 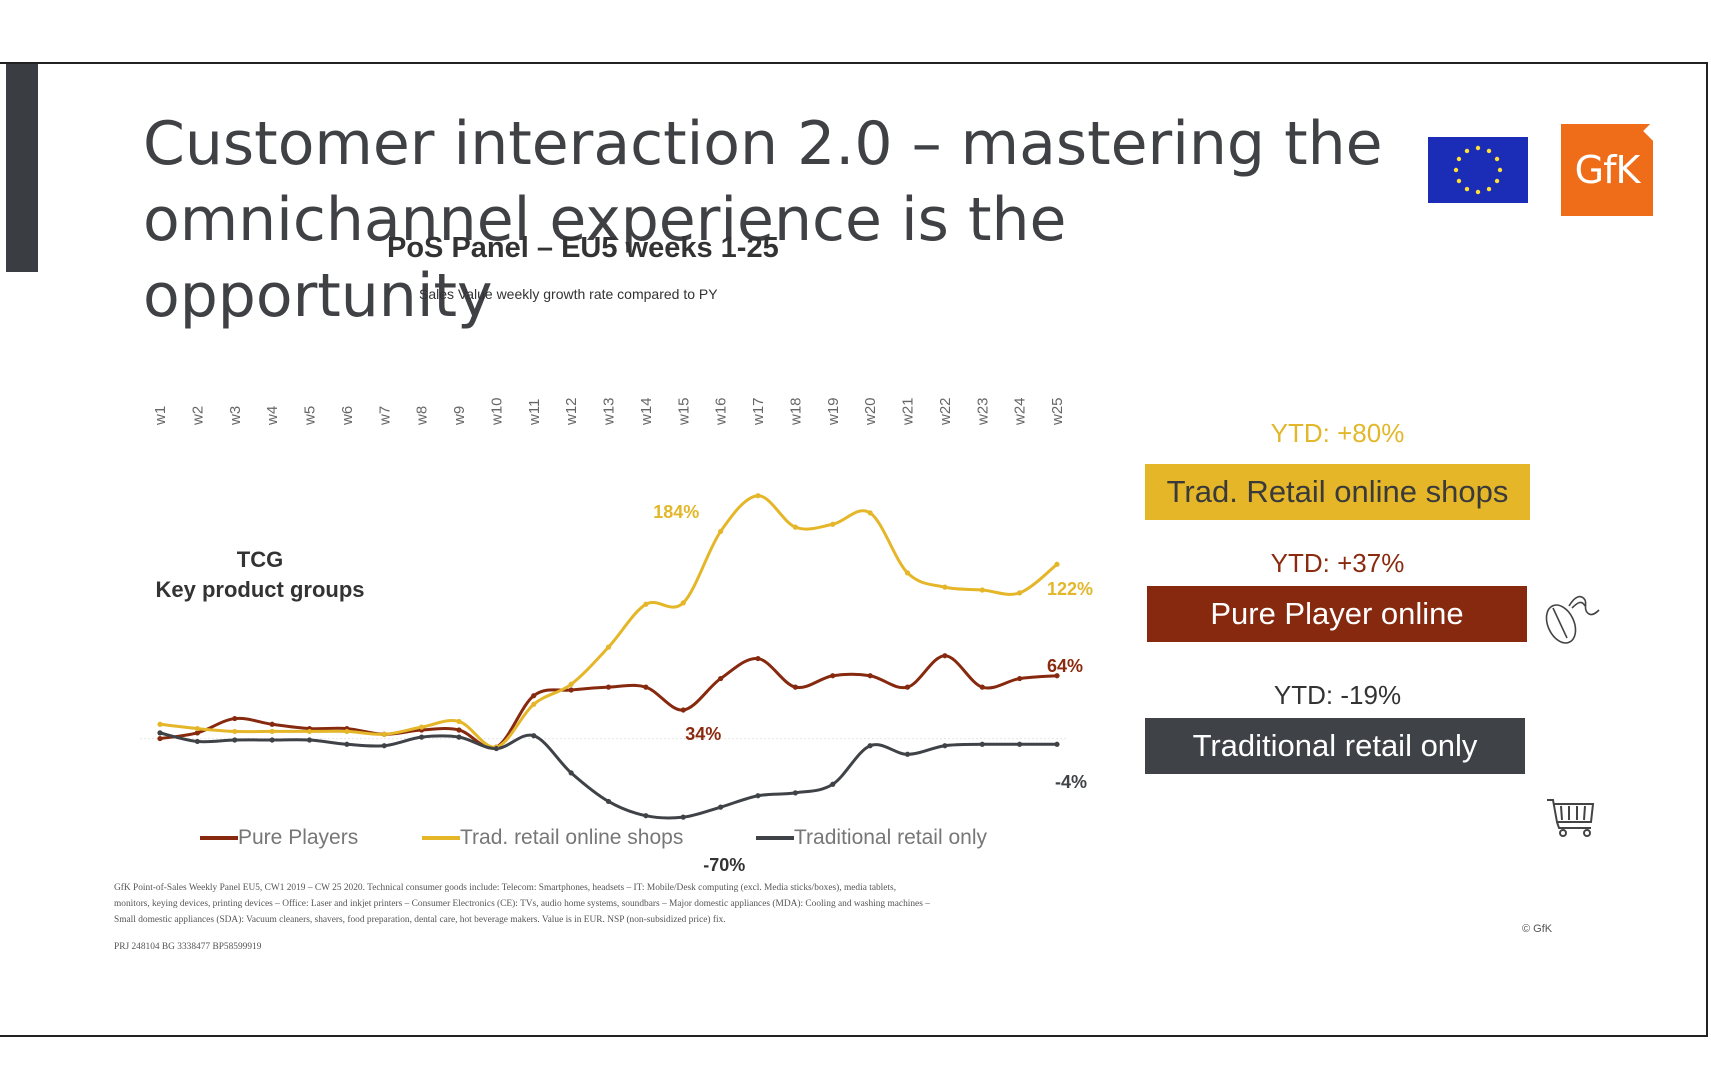 I want to click on ytd-traditional: YTD: -19%, so click(x=1337, y=695).